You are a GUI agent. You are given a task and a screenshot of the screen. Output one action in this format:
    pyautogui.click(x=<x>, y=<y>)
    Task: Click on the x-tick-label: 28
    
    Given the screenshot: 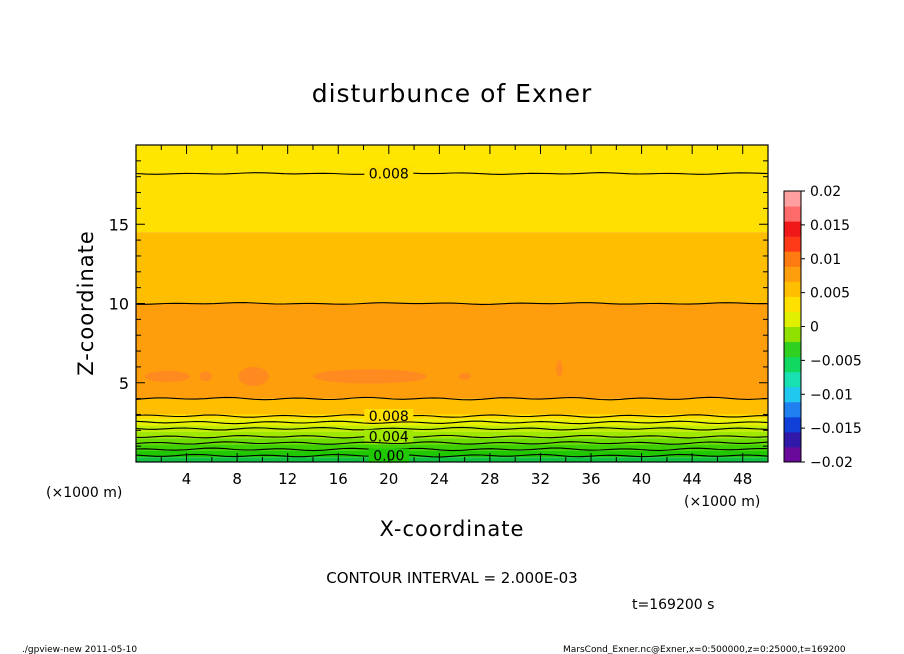 What is the action you would take?
    pyautogui.click(x=489, y=479)
    